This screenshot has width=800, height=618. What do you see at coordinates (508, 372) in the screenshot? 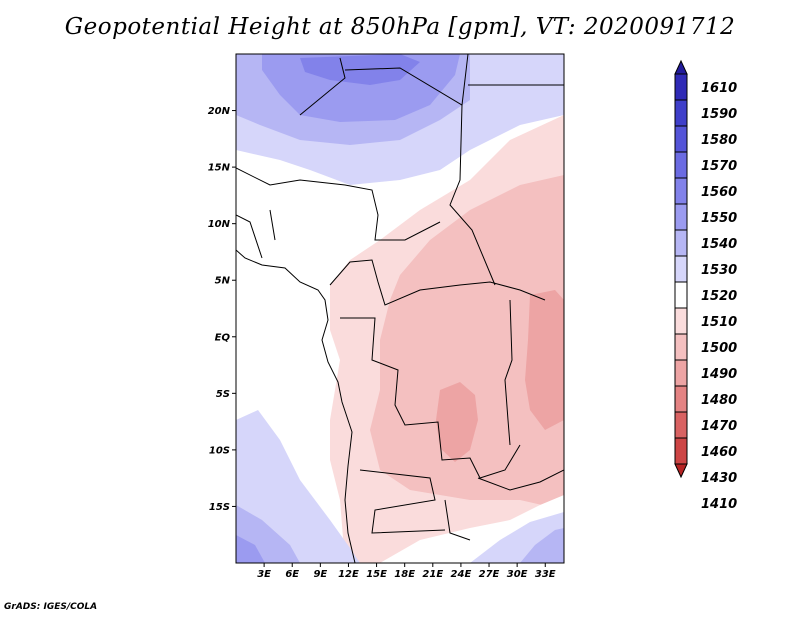
I see `border-lakes` at bounding box center [508, 372].